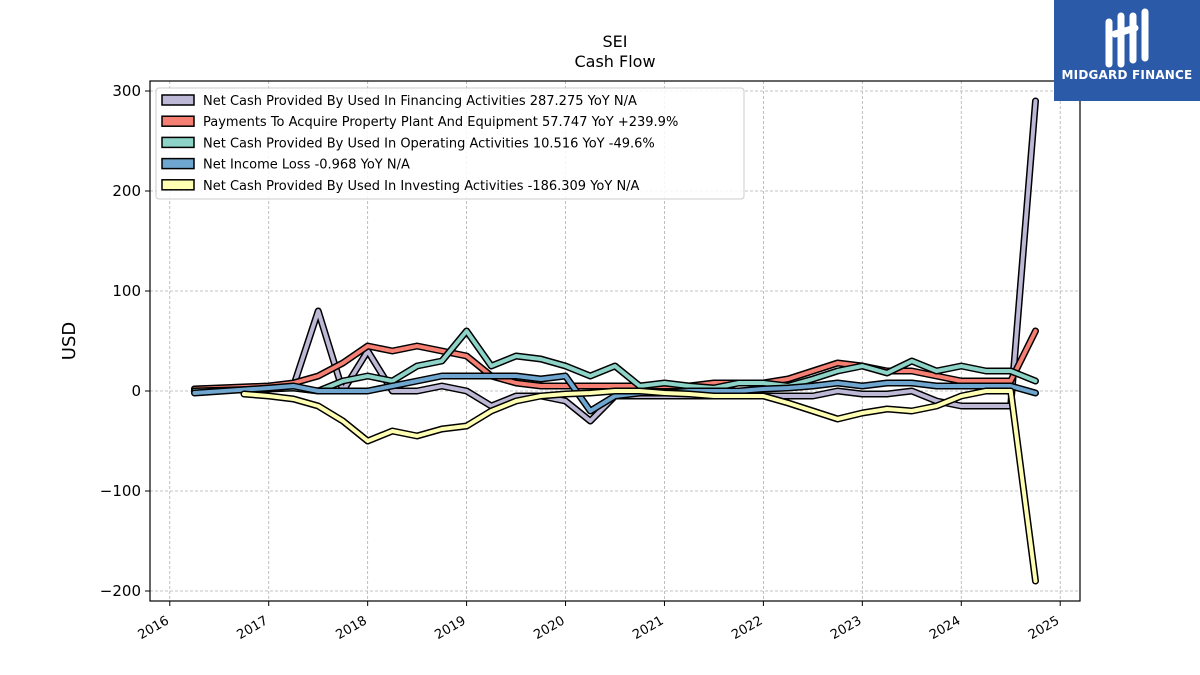 The image size is (1200, 675). What do you see at coordinates (549, 628) in the screenshot?
I see `x-tick-label: 2020` at bounding box center [549, 628].